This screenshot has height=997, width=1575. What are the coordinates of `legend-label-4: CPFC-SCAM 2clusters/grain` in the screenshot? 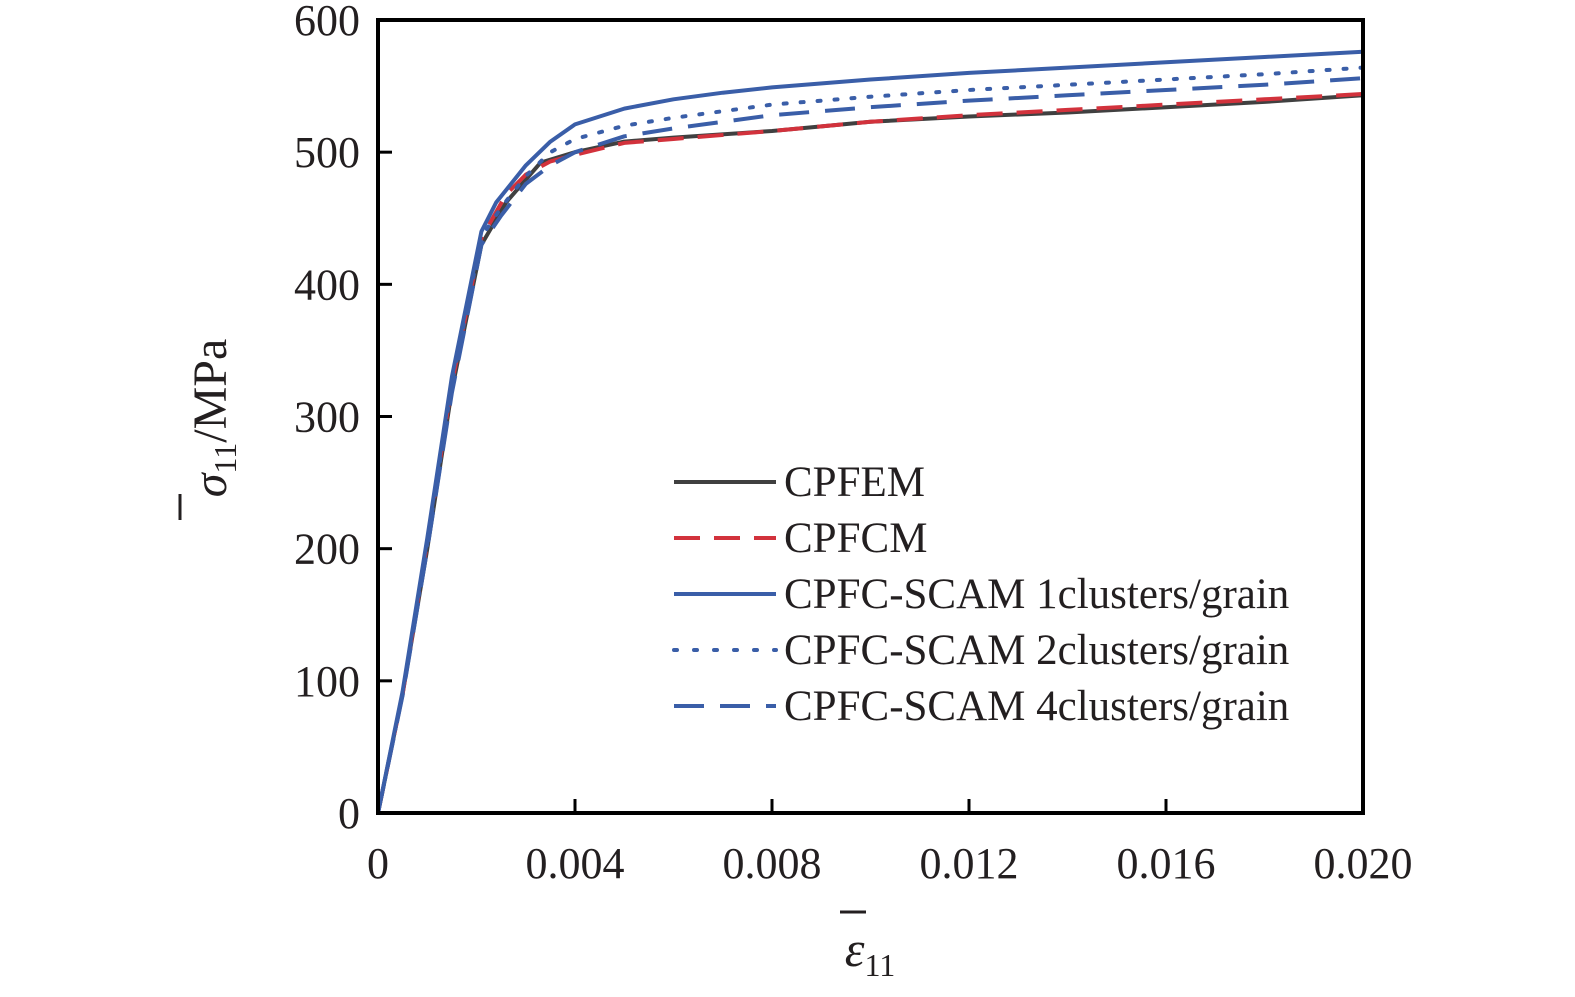 It's located at (1036, 650).